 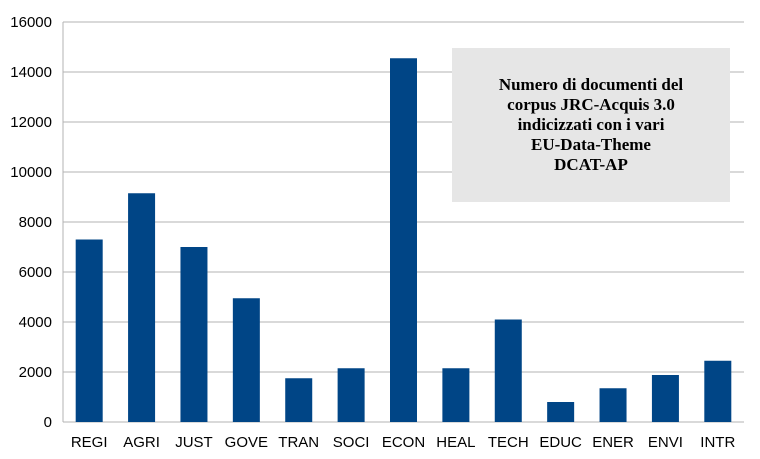 I want to click on x-tick-label: TECH, so click(x=508, y=442).